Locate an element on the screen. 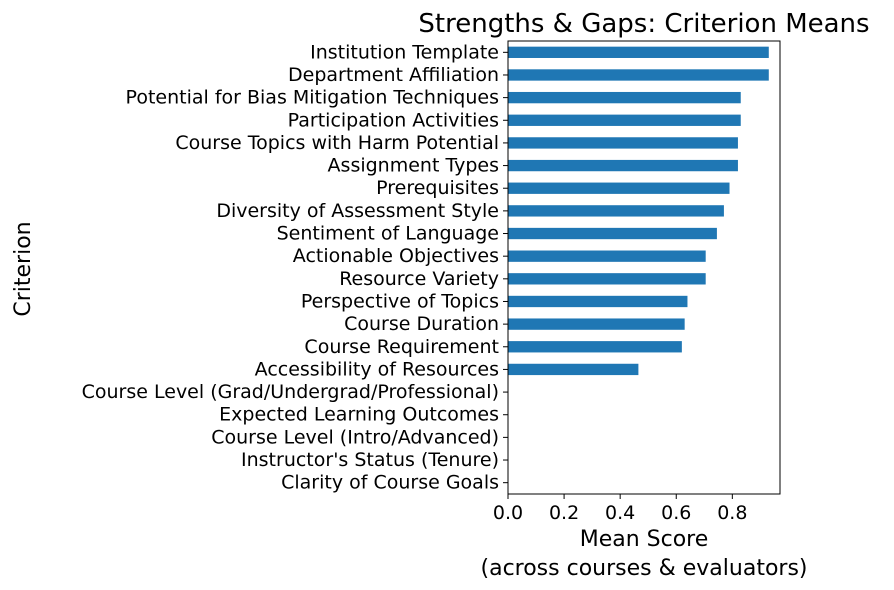 This screenshot has height=590, width=894. y-tick-label: Assignment Types is located at coordinates (413, 166).